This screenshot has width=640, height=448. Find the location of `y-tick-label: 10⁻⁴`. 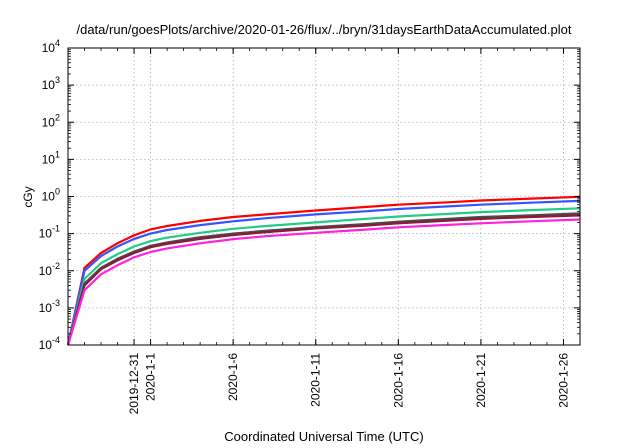

y-tick-label: 10⁻⁴ is located at coordinates (49, 343).